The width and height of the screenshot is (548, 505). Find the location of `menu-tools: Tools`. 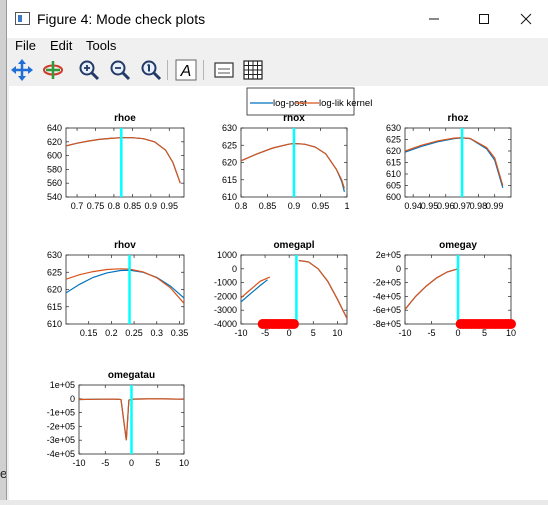

menu-tools: Tools is located at coordinates (101, 45).